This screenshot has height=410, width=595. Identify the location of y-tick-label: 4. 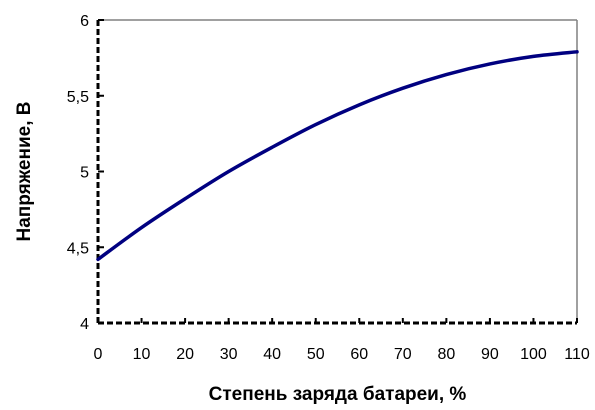
(84, 324).